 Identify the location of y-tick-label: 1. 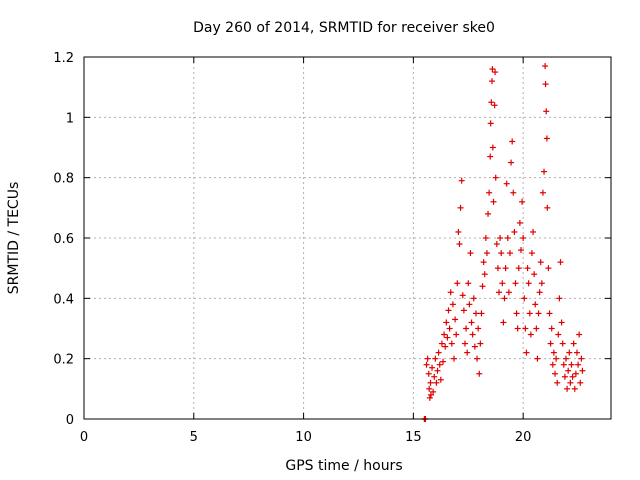
(70, 118).